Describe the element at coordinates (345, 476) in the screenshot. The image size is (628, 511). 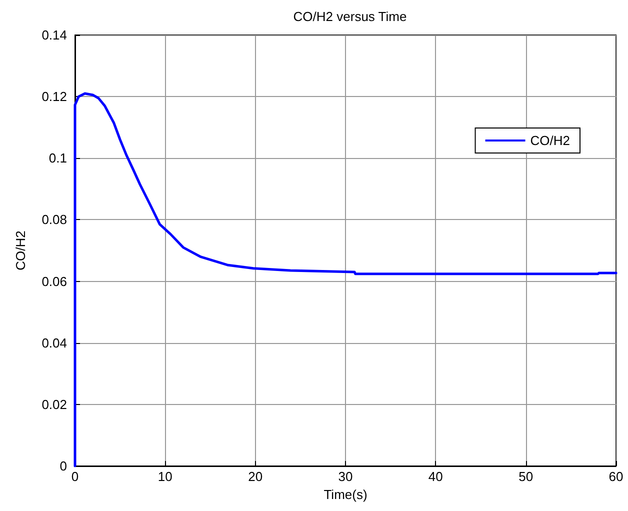
I see `x-tick-label: 30` at that location.